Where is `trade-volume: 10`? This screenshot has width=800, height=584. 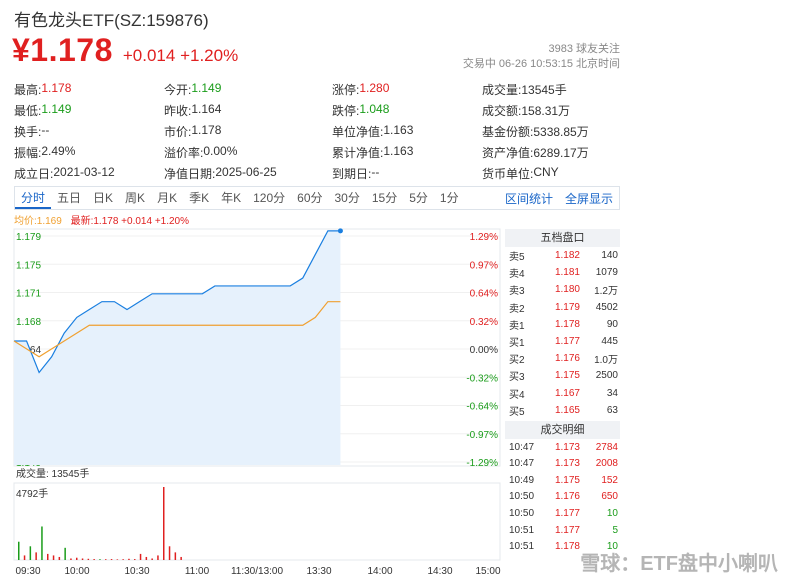
trade-volume: 10 is located at coordinates (612, 547).